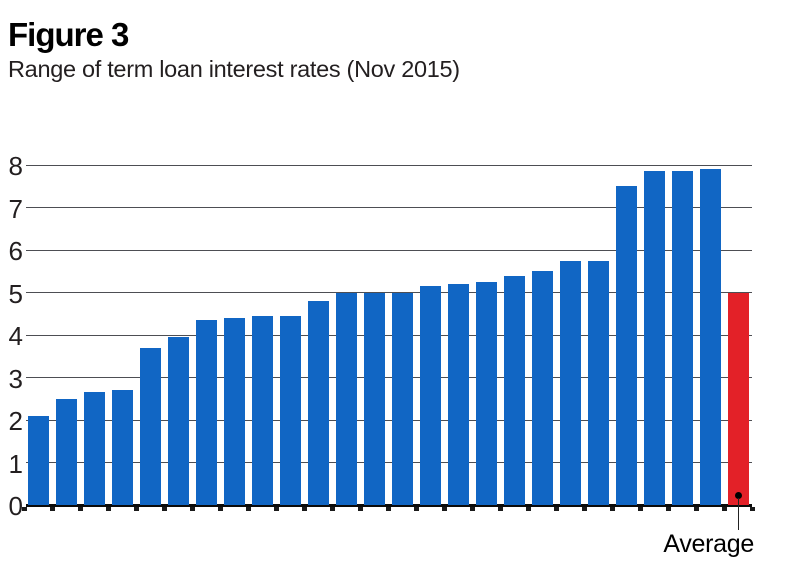 This screenshot has width=790, height=574. What do you see at coordinates (15, 506) in the screenshot?
I see `y-axis-tick-label: 0` at bounding box center [15, 506].